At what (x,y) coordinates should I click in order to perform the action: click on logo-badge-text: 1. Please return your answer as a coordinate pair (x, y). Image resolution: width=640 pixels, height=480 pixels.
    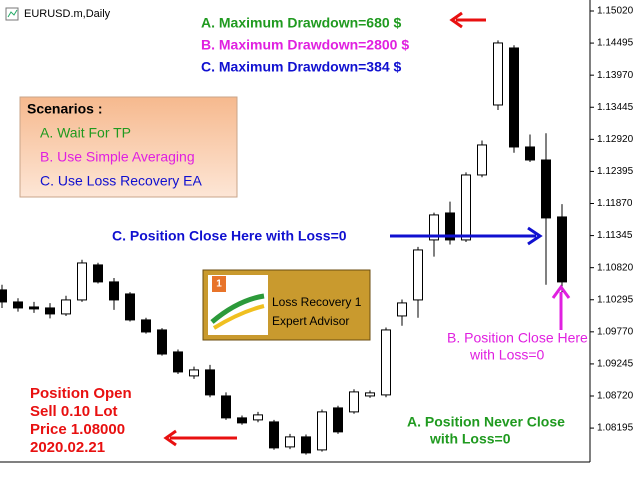
    Looking at the image, I should click on (219, 284).